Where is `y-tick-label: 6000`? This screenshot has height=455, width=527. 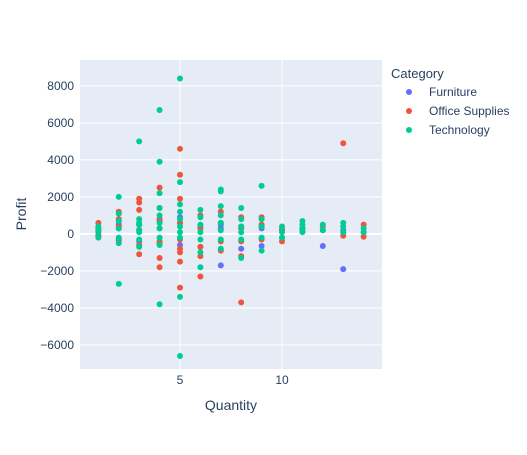 y-tick-label: 6000 is located at coordinates (60, 123).